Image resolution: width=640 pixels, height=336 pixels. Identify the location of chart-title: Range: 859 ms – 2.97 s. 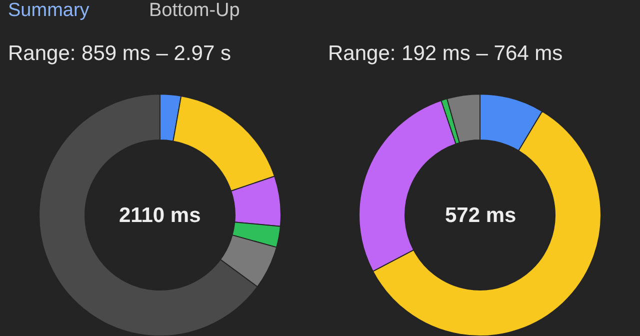
(119, 53).